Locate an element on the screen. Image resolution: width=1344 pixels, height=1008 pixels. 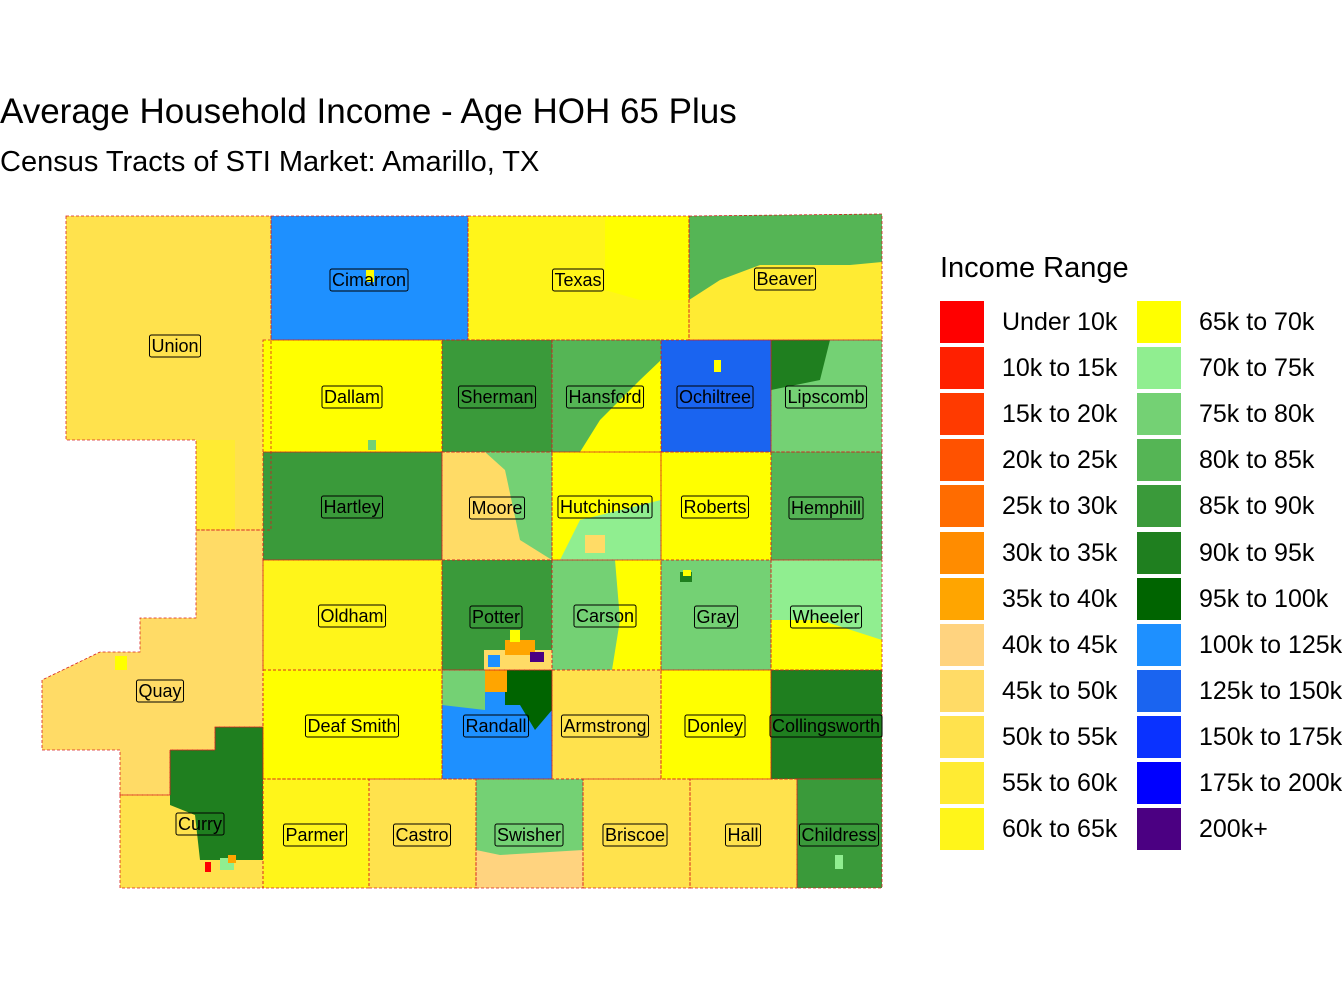
legend-label: 75k to 80k is located at coordinates (1257, 414).